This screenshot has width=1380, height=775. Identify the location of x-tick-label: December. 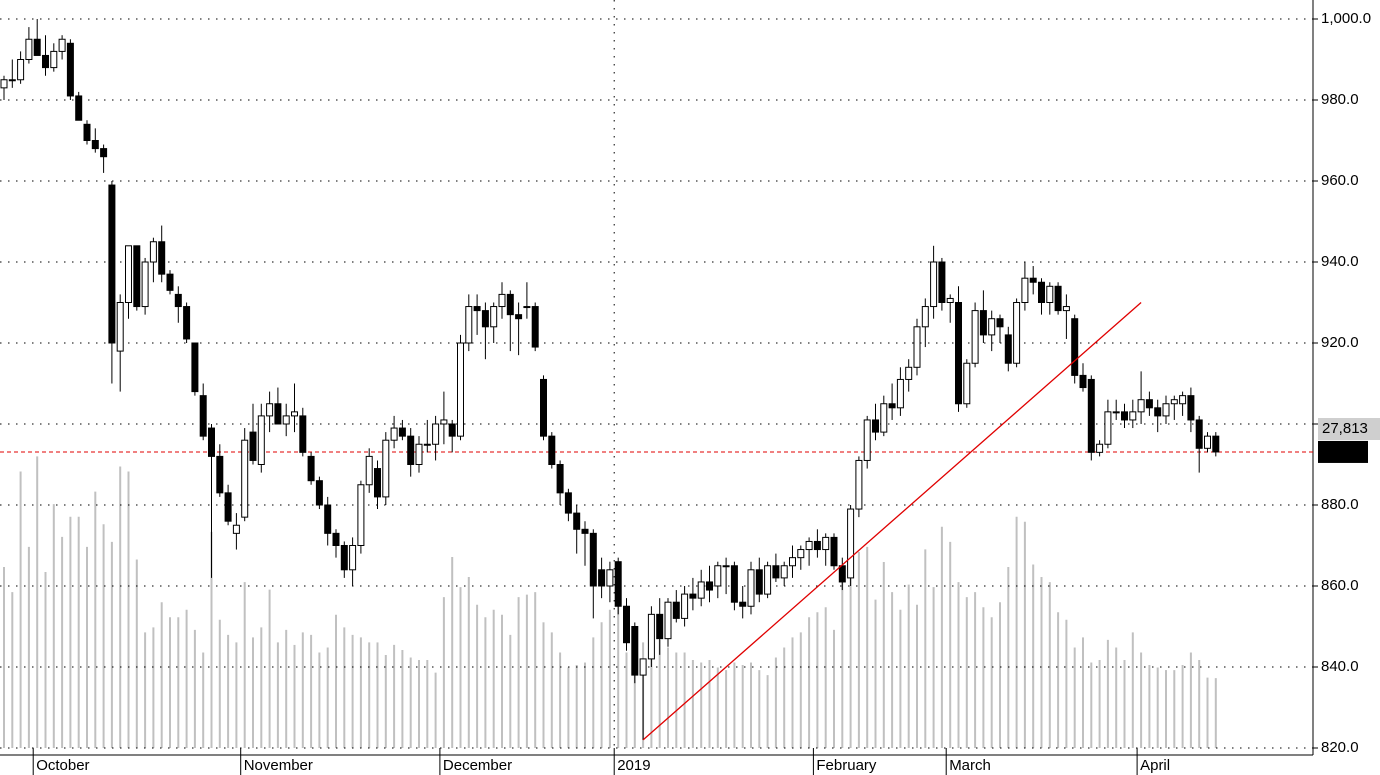
(477, 765).